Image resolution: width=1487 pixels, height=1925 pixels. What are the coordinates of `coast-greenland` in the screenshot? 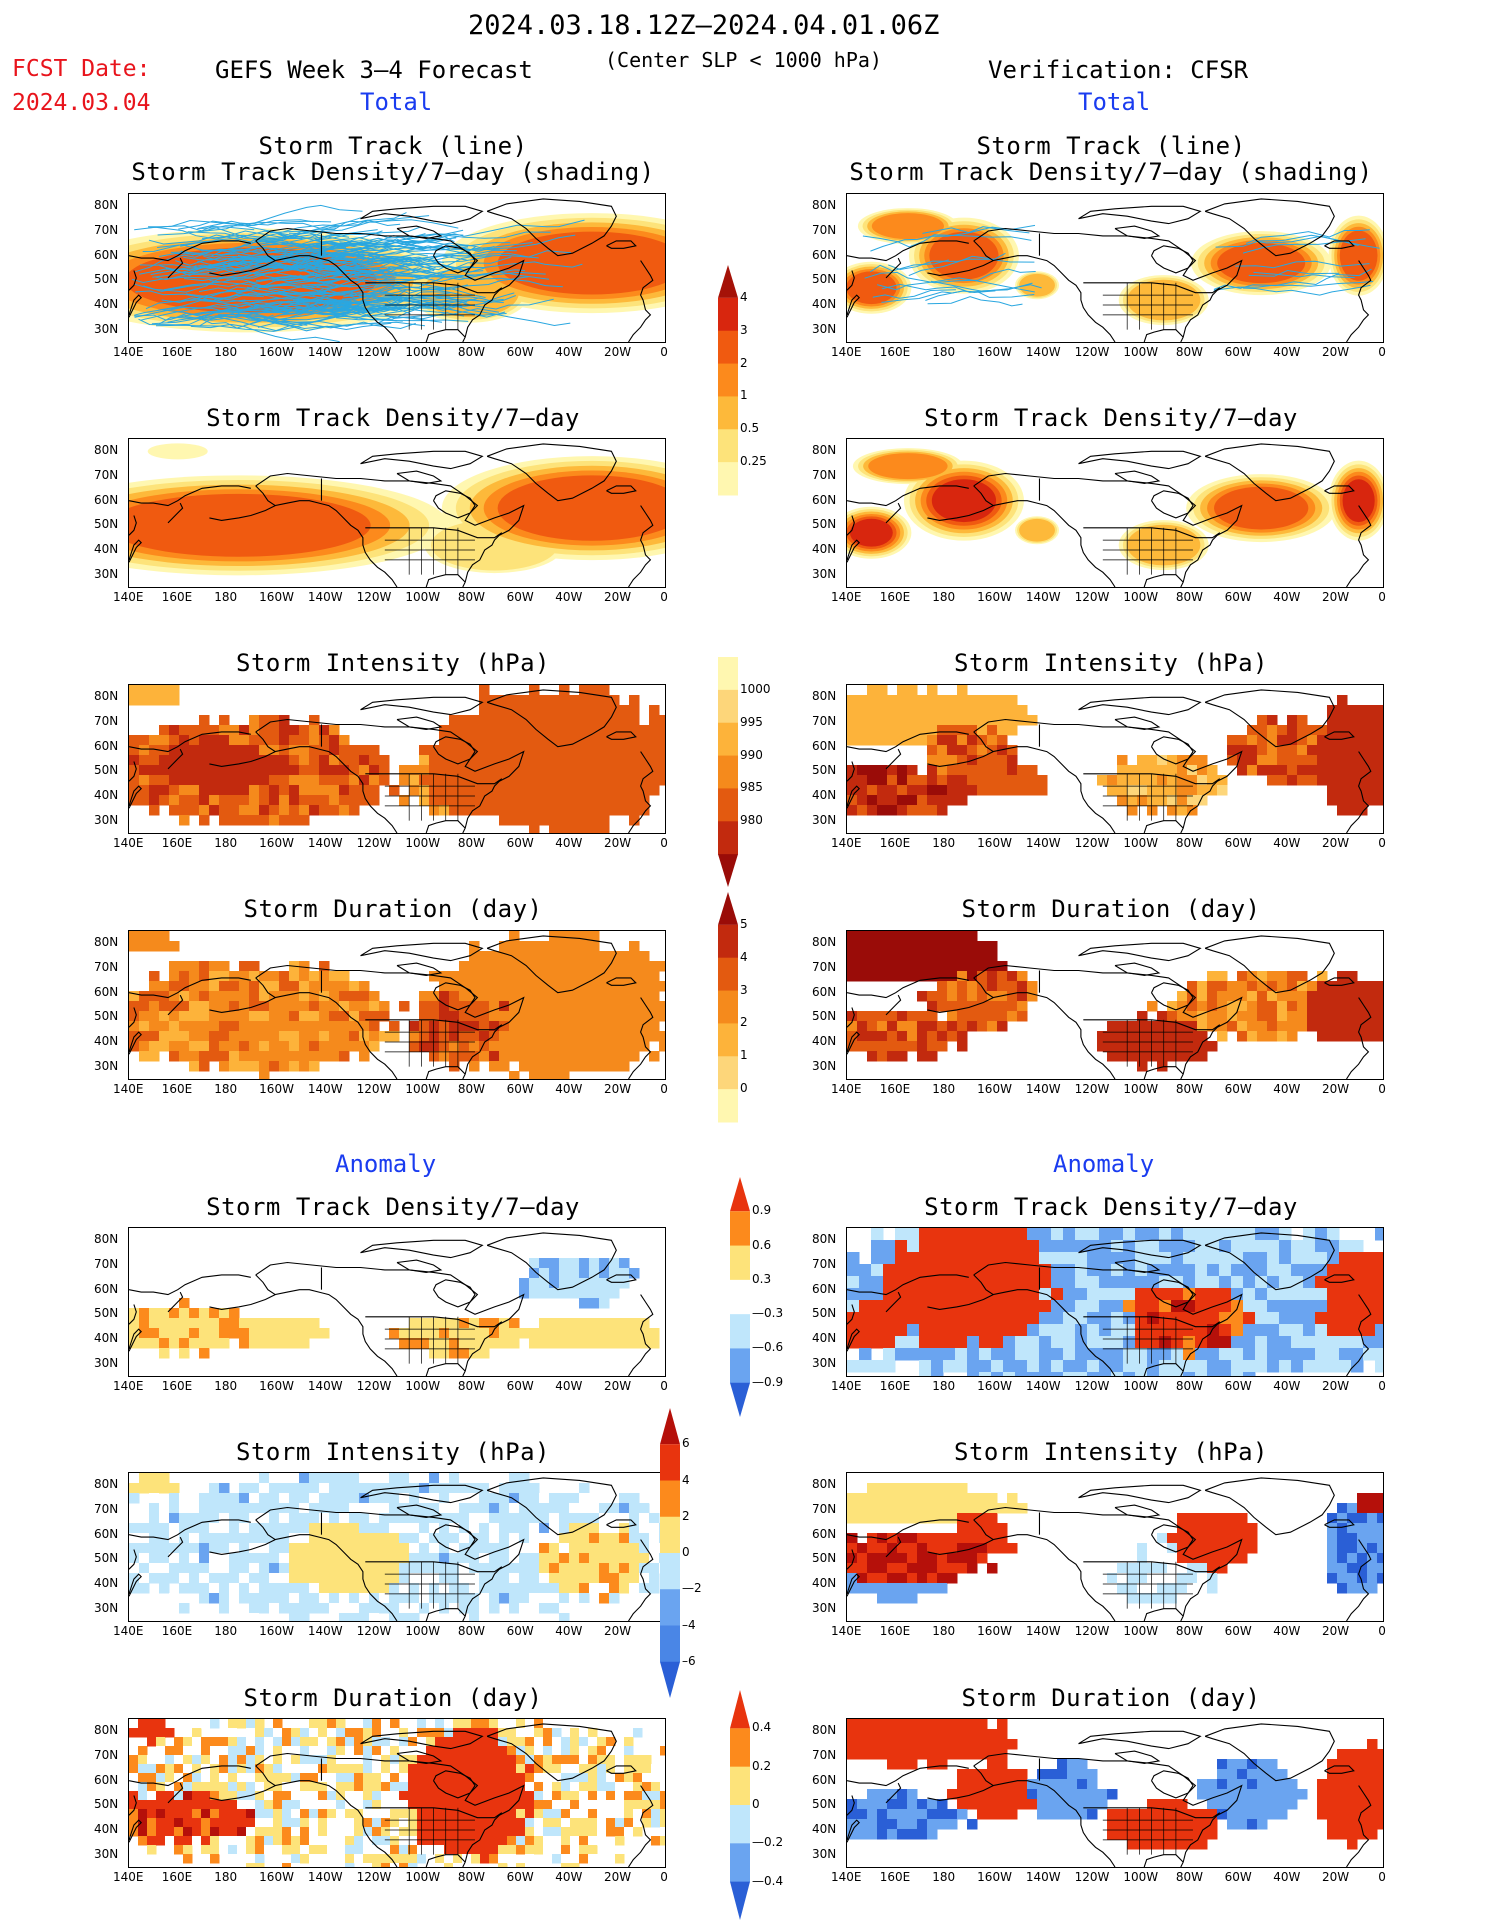 It's located at (1269, 718).